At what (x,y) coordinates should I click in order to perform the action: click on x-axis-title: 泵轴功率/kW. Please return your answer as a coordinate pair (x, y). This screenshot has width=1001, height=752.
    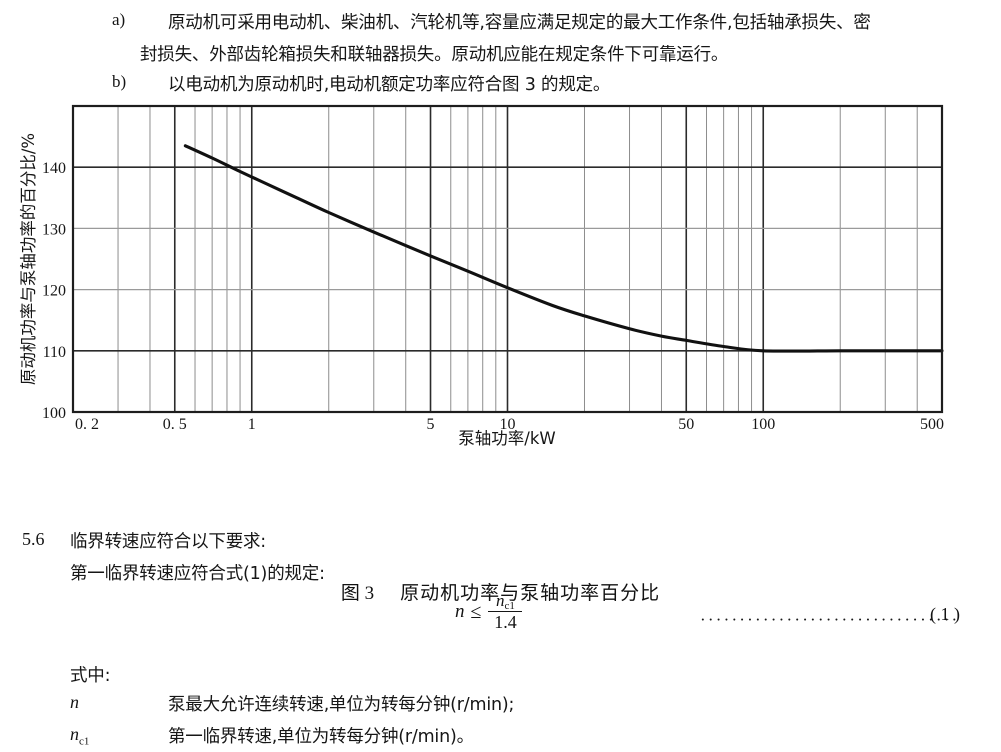
    Looking at the image, I should click on (506, 438).